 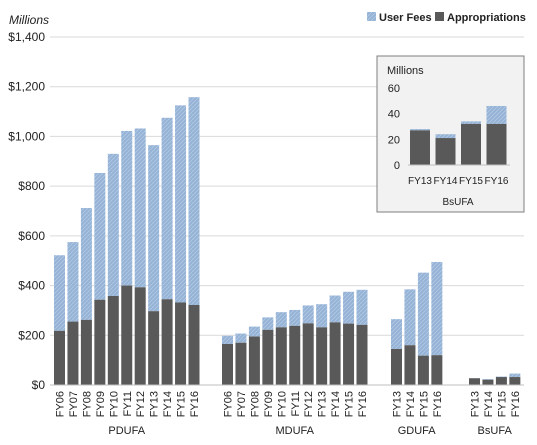 What do you see at coordinates (362, 307) in the screenshot?
I see `bar-user-fees-mdufa-fy16` at bounding box center [362, 307].